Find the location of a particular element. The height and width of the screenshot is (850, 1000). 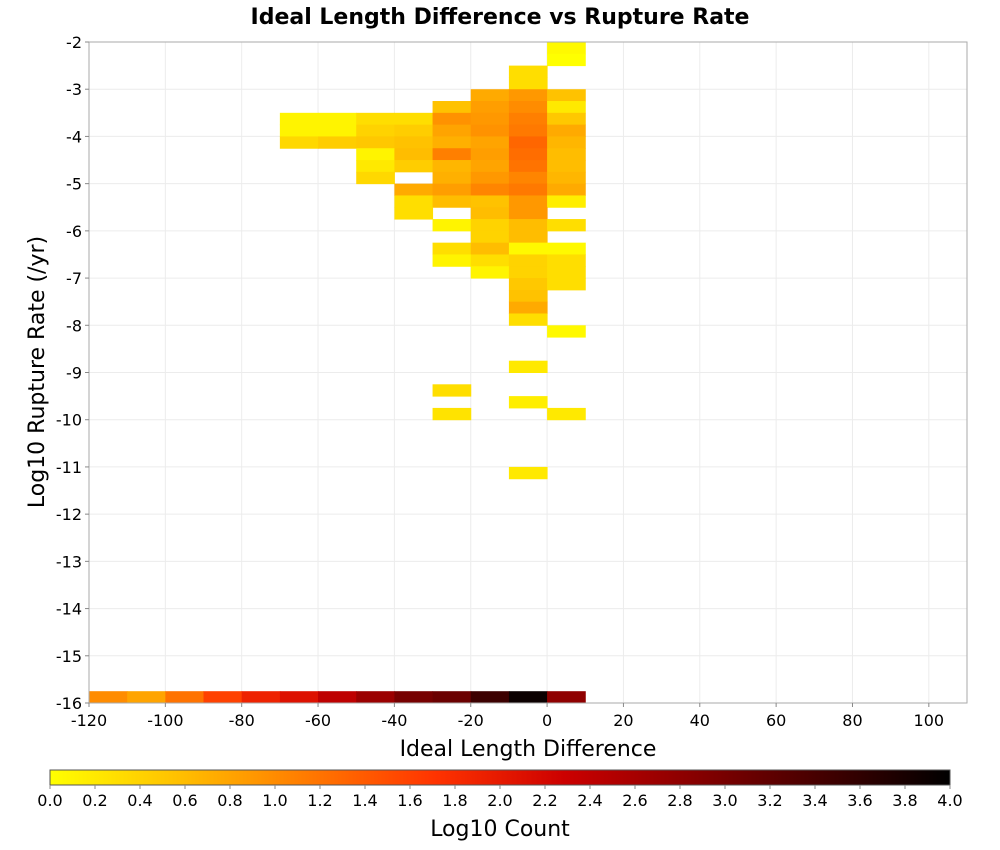

colorbar-tick-label: 2.2 is located at coordinates (544, 800).